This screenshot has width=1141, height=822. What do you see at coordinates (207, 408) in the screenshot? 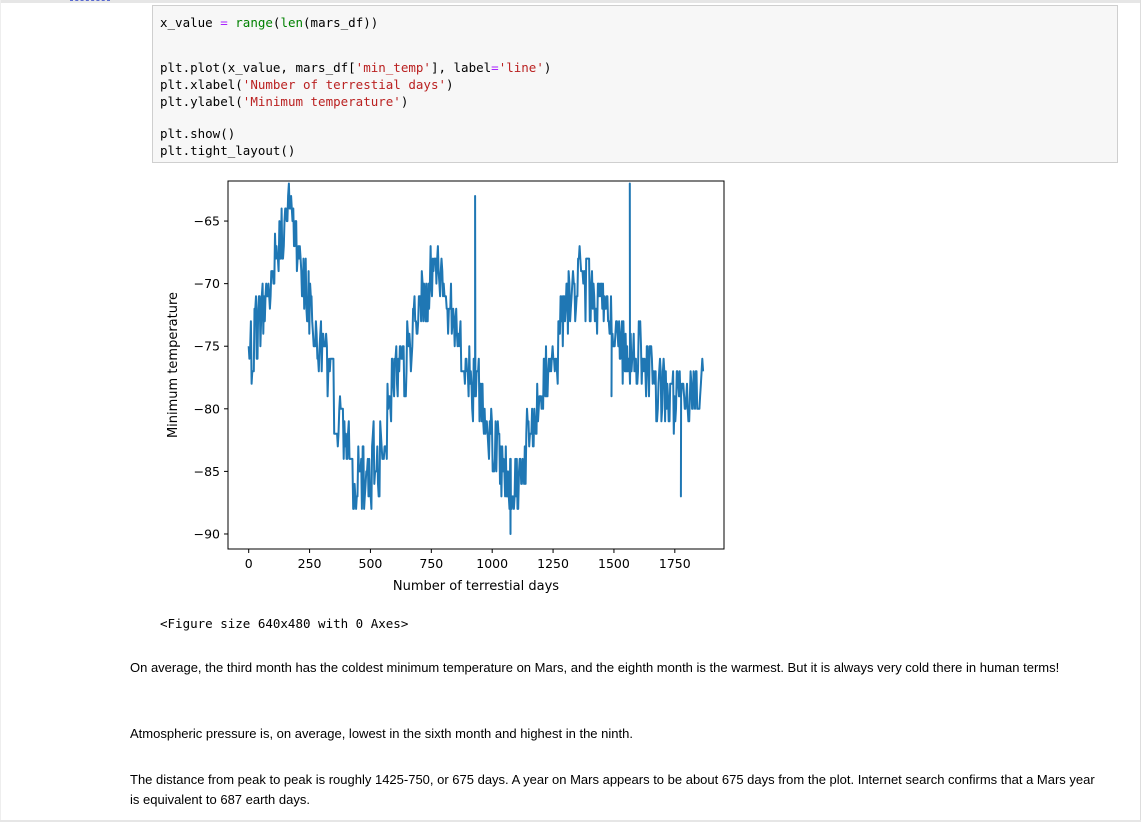
I see `y-tick-label: −80` at bounding box center [207, 408].